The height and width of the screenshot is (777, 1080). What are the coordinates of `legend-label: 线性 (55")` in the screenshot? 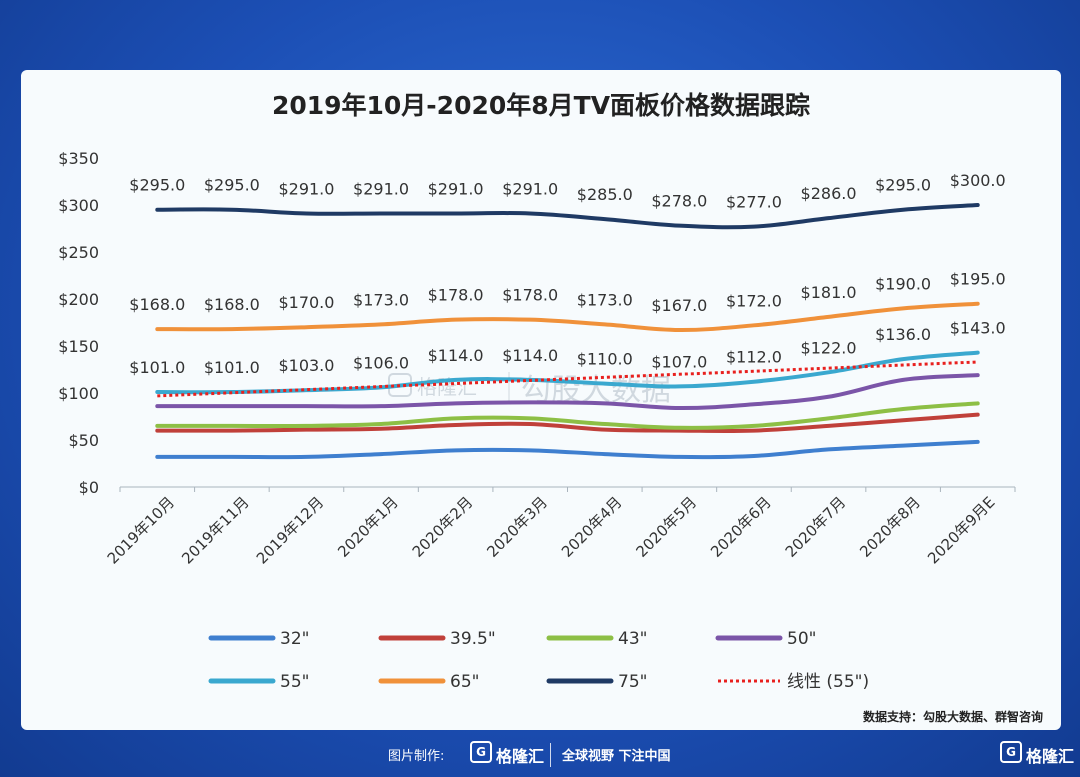 It's located at (828, 682).